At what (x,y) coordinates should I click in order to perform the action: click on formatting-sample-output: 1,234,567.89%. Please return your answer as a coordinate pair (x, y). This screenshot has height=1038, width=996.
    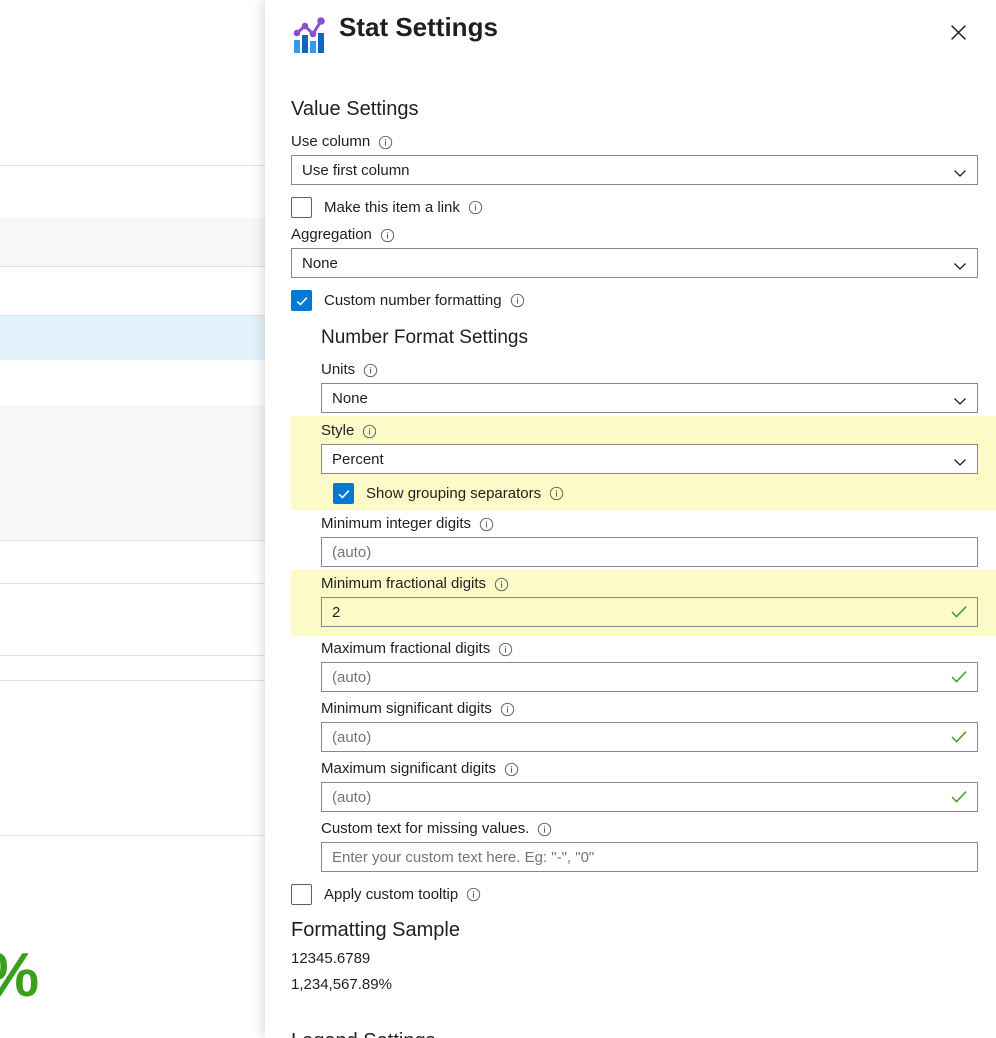
    Looking at the image, I should click on (341, 984).